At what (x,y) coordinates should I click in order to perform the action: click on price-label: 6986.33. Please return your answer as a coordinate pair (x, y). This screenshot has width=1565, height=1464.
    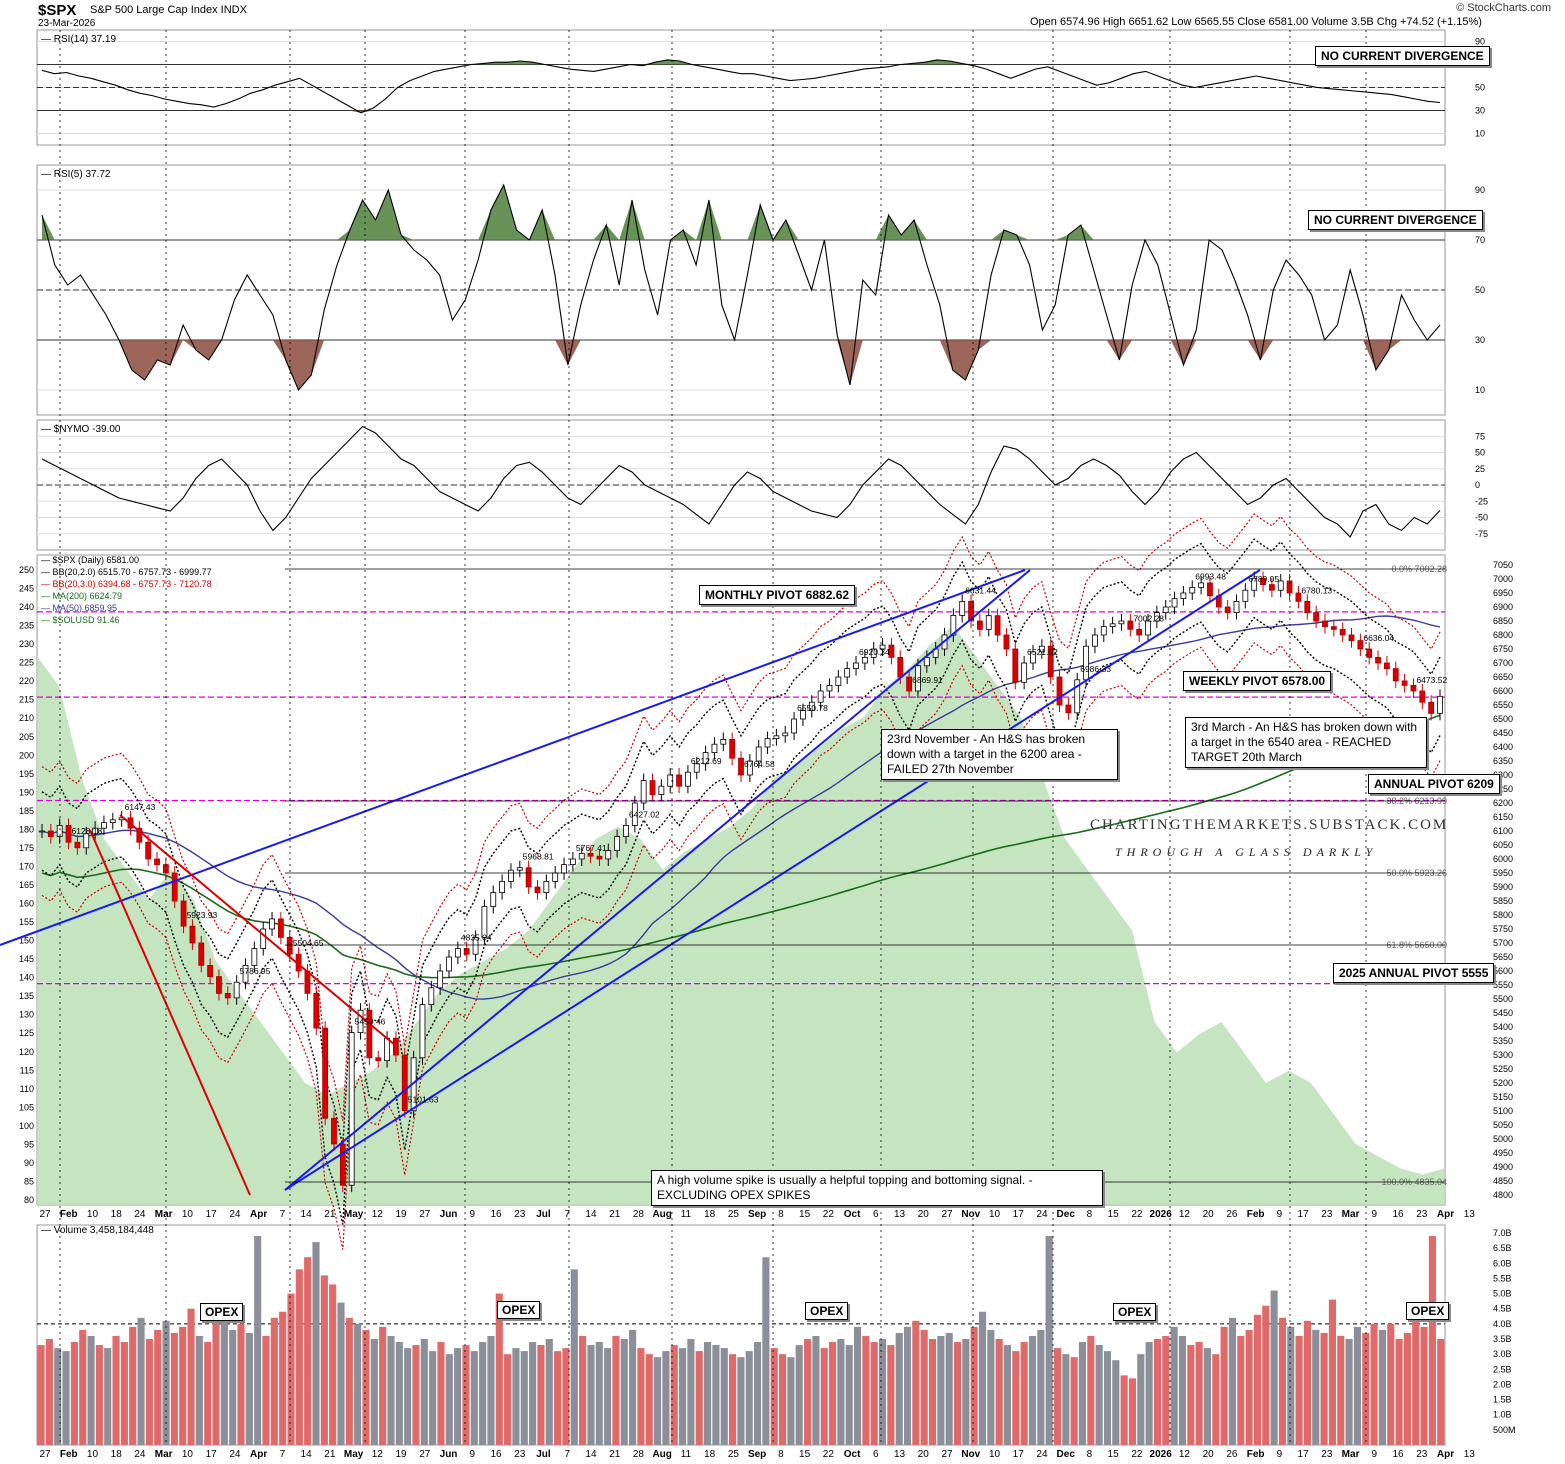
    Looking at the image, I should click on (1095, 669).